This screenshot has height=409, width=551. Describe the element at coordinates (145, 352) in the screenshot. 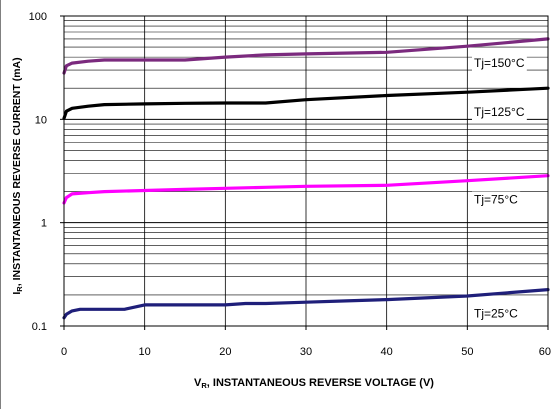

I see `x-tick-label: 10` at that location.